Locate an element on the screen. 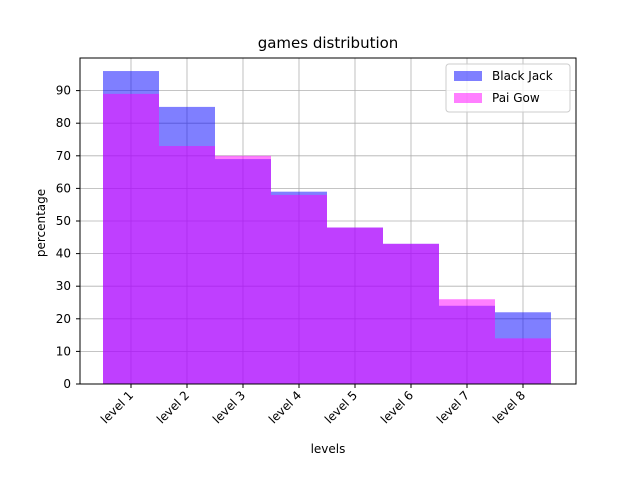 The width and height of the screenshot is (640, 480). y-tick-label: 40 is located at coordinates (63, 254).